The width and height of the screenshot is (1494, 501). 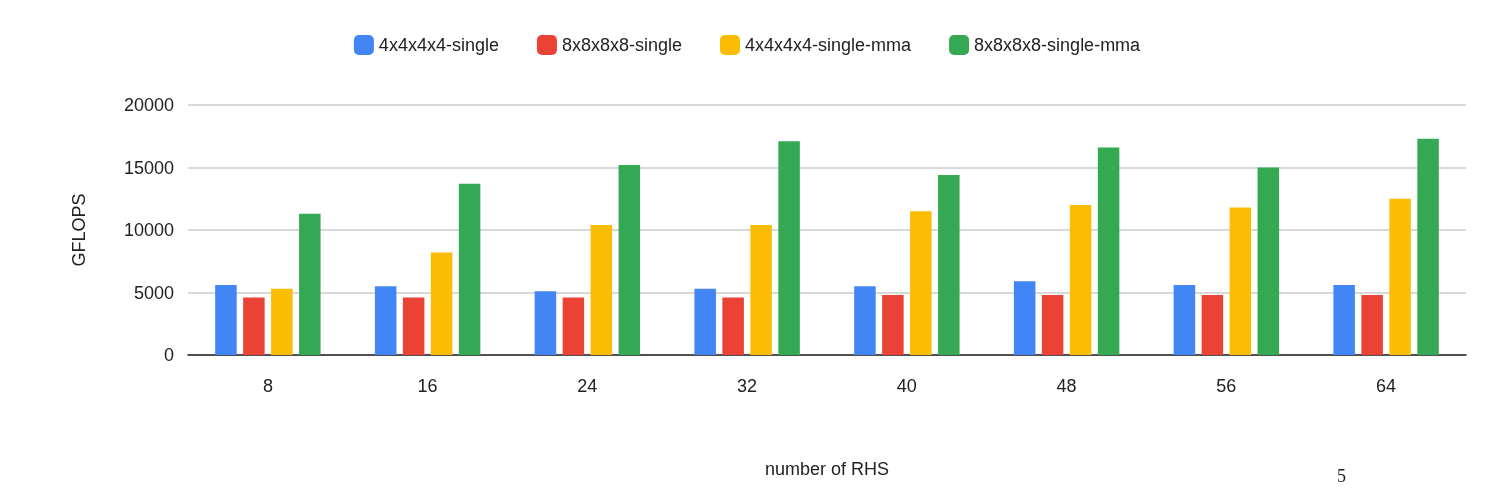 I want to click on y-tick-label: 15000, so click(x=148, y=167).